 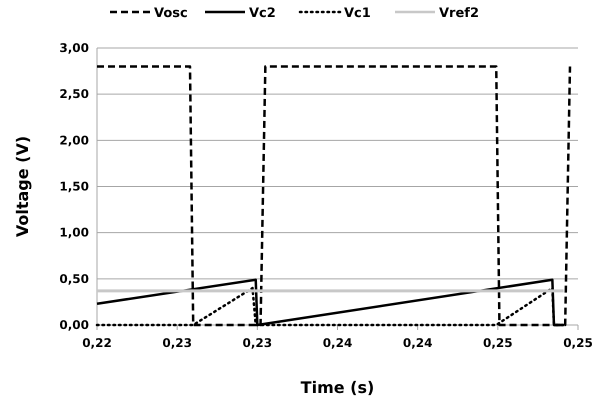 What do you see at coordinates (171, 13) in the screenshot?
I see `legend-label: Vosc` at bounding box center [171, 13].